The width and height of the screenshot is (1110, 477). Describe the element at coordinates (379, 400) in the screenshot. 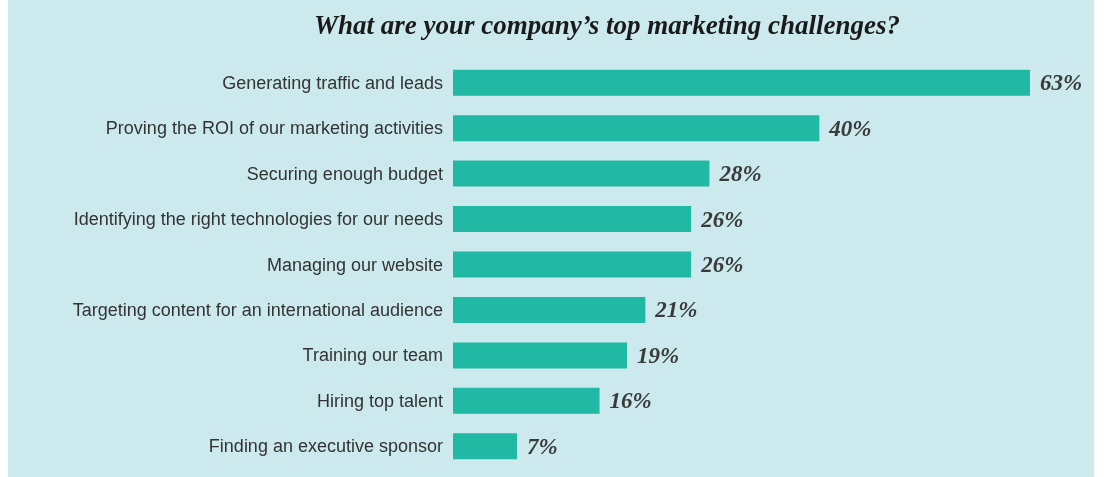

I see `y-tick-label: Hiring top talent` at that location.